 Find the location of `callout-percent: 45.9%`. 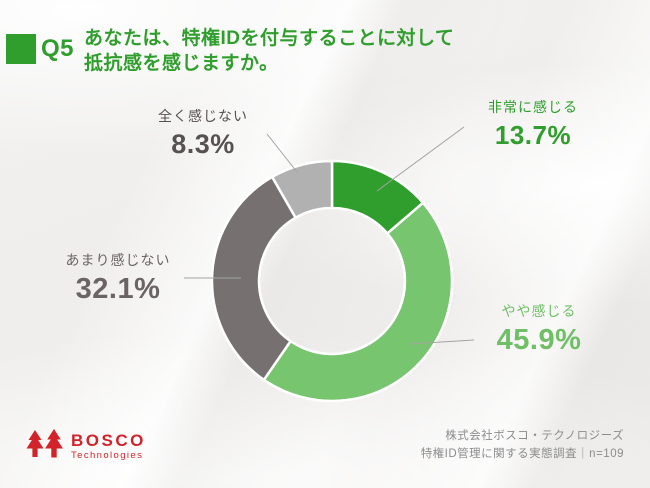

callout-percent: 45.9% is located at coordinates (539, 340).